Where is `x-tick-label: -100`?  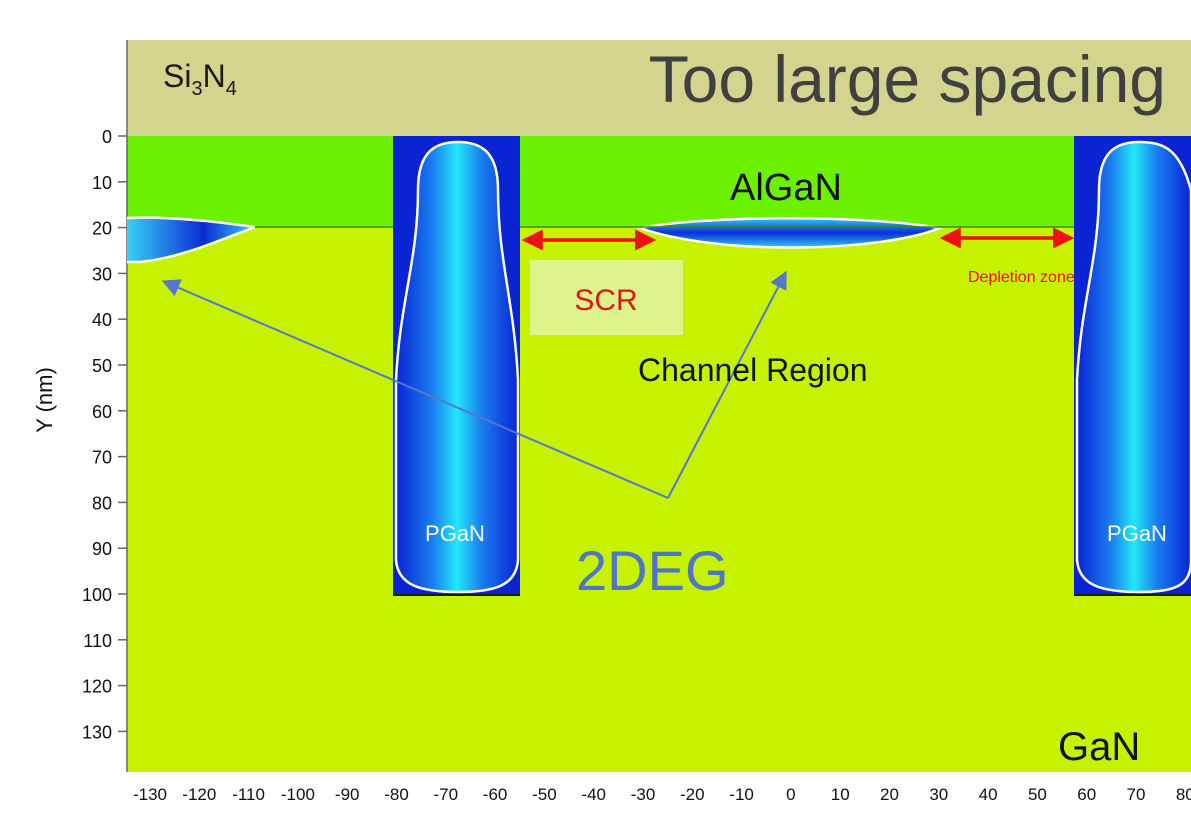 x-tick-label: -100 is located at coordinates (298, 794).